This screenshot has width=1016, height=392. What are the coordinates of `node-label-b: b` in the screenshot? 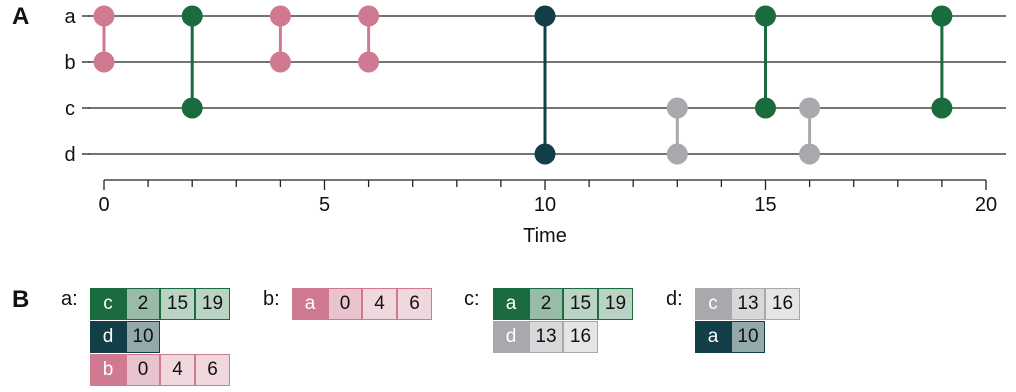 It's located at (69, 63).